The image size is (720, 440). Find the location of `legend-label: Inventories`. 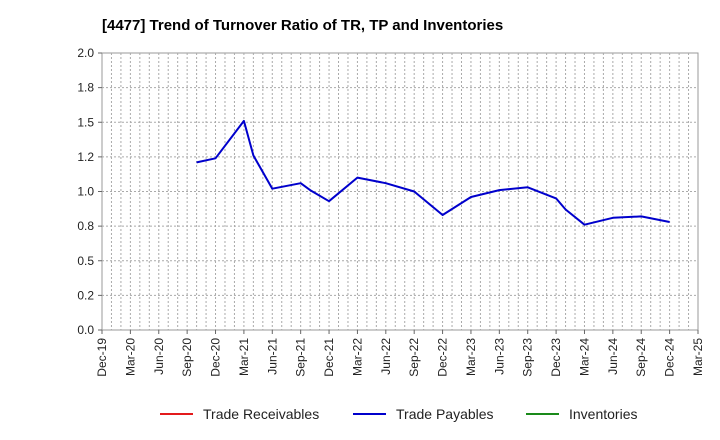

legend-label: Inventories is located at coordinates (603, 414).